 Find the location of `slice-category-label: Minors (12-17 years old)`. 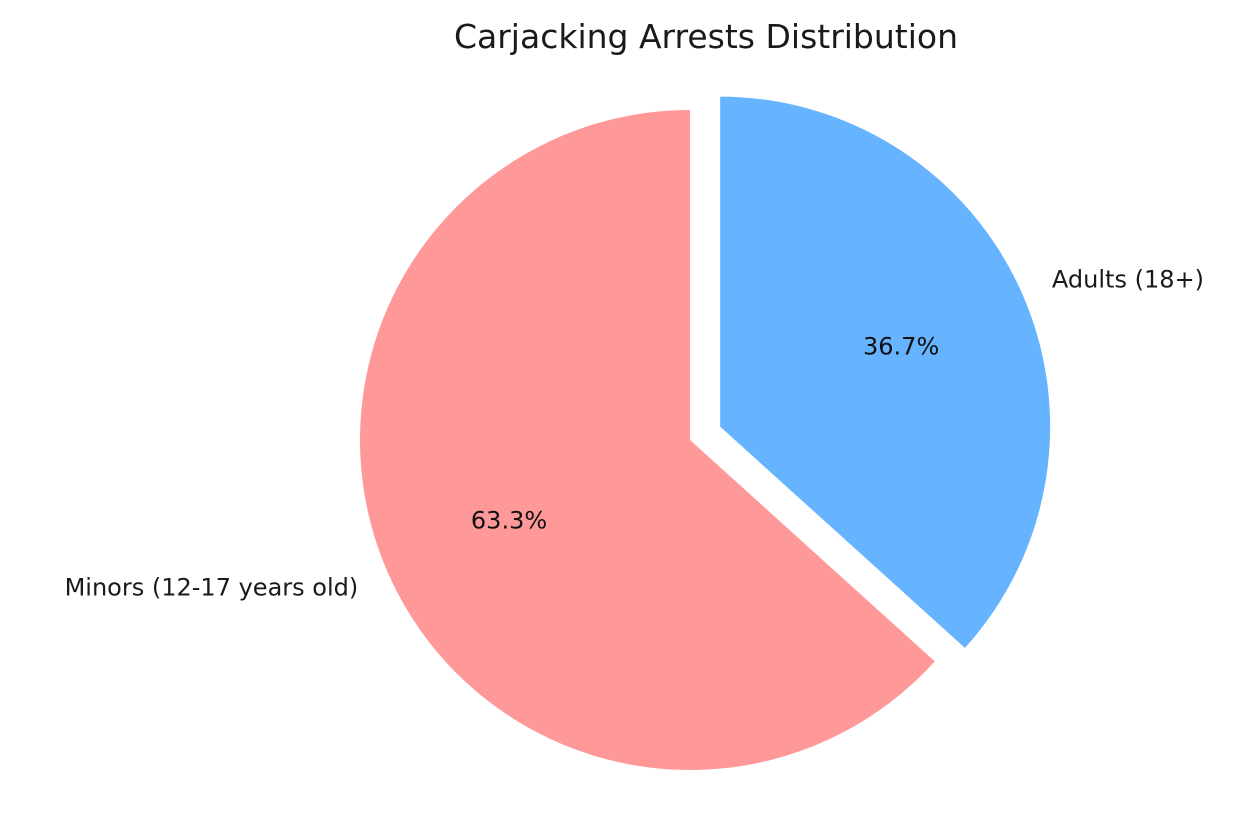

slice-category-label: Minors (12-17 years old) is located at coordinates (212, 587).